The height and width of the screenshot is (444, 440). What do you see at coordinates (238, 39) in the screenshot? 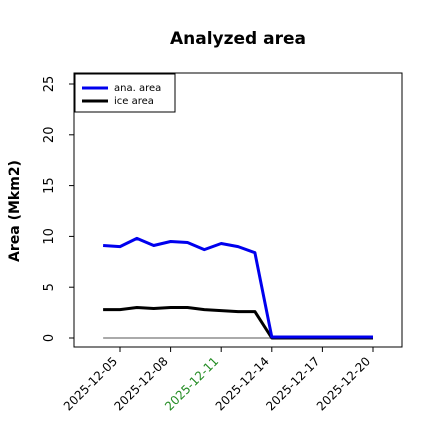
I see `chart-title: Analyzed area` at bounding box center [238, 39].